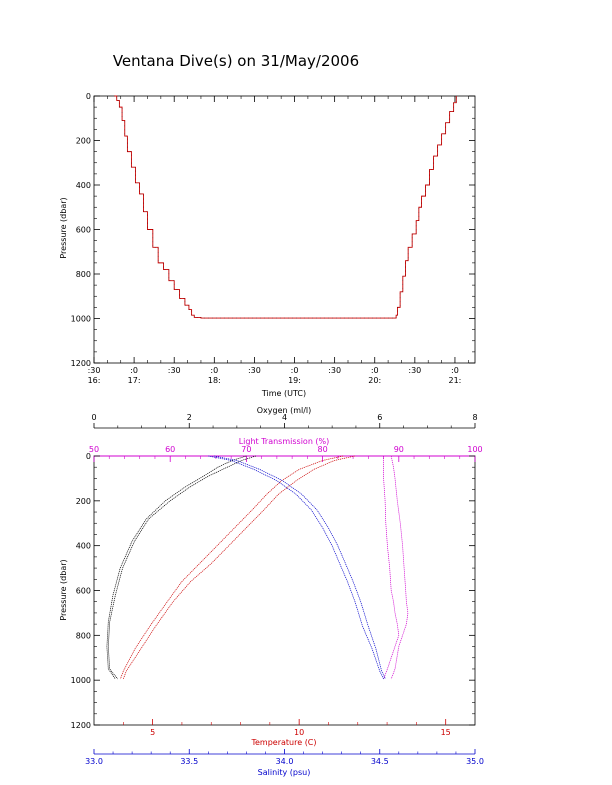 The width and height of the screenshot is (612, 785). I want to click on top-x-tick-hour: 21:, so click(455, 380).